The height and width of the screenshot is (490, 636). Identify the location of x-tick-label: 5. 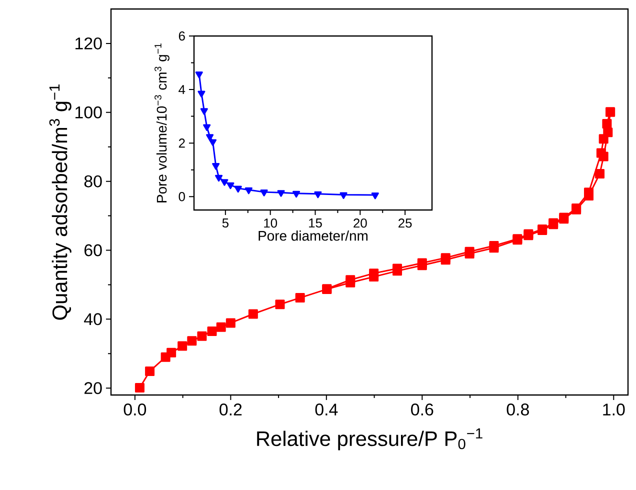
(225, 223).